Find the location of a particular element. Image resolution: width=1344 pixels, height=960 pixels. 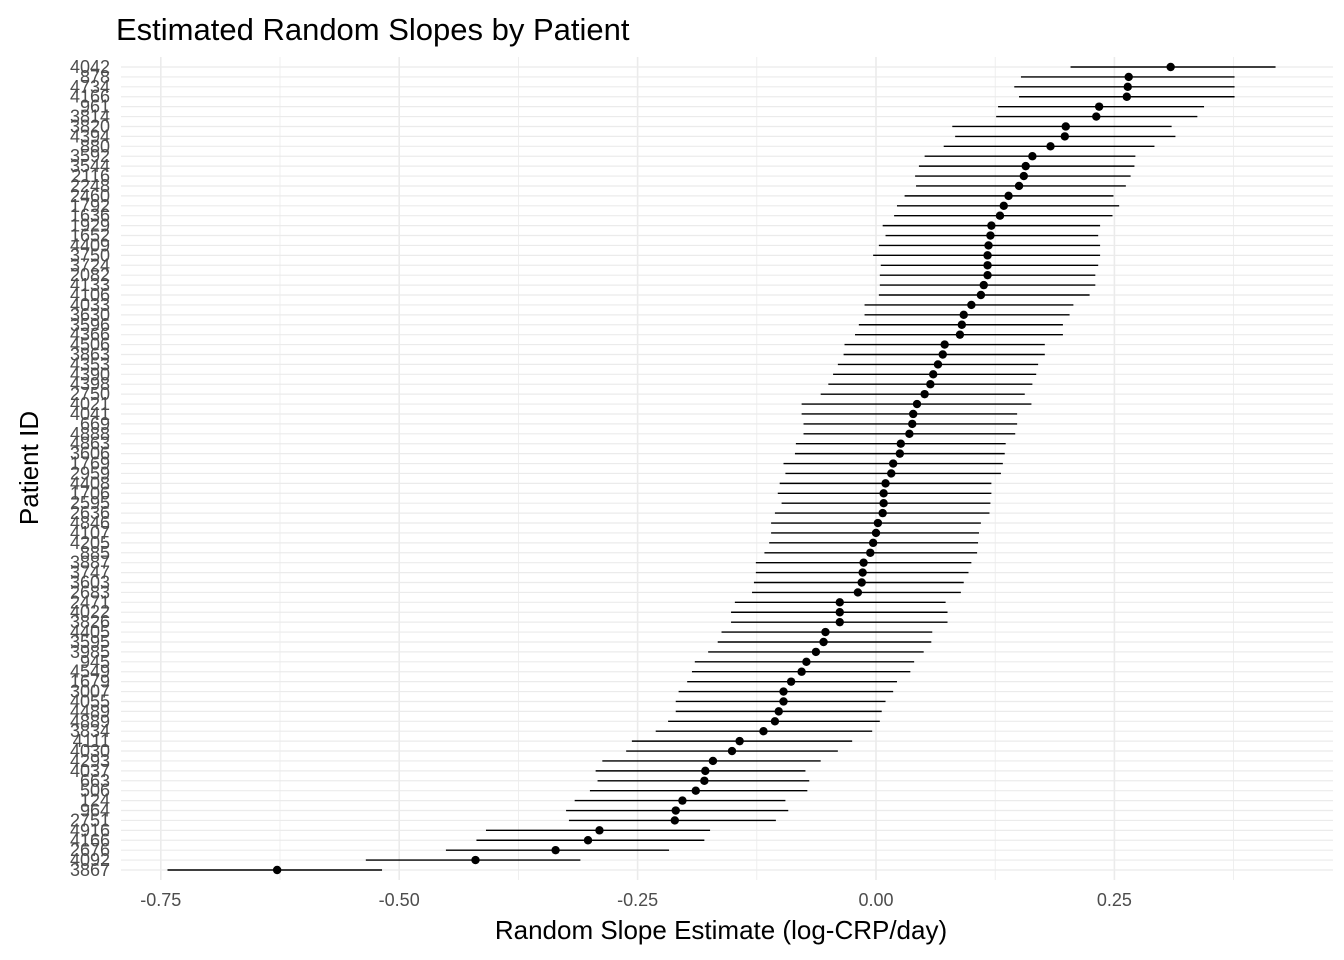

y-tick-label: 2116 is located at coordinates (90, 176).